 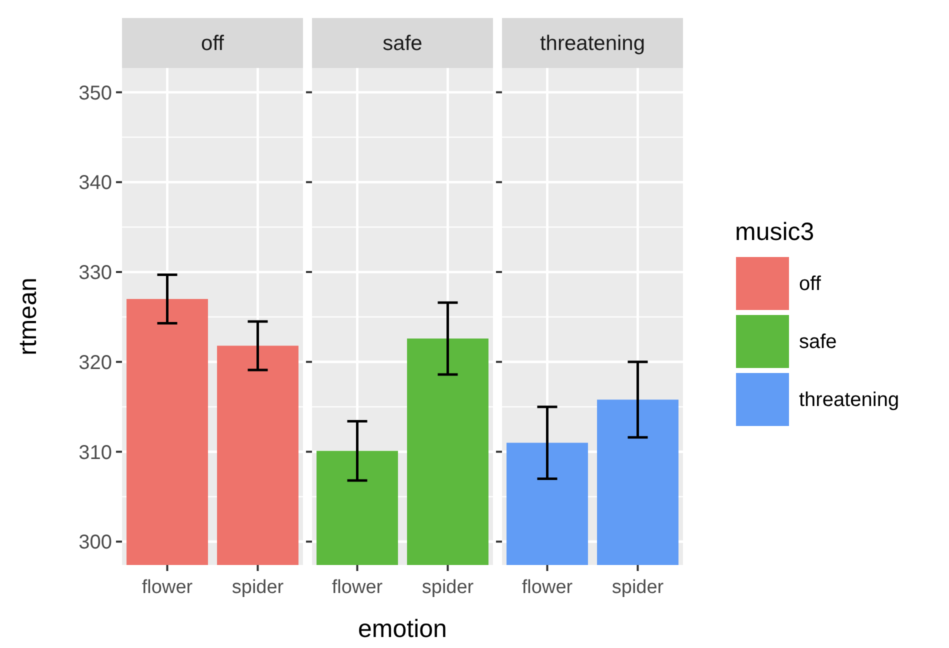 I want to click on y-axis-title: rtmean, so click(x=28, y=317).